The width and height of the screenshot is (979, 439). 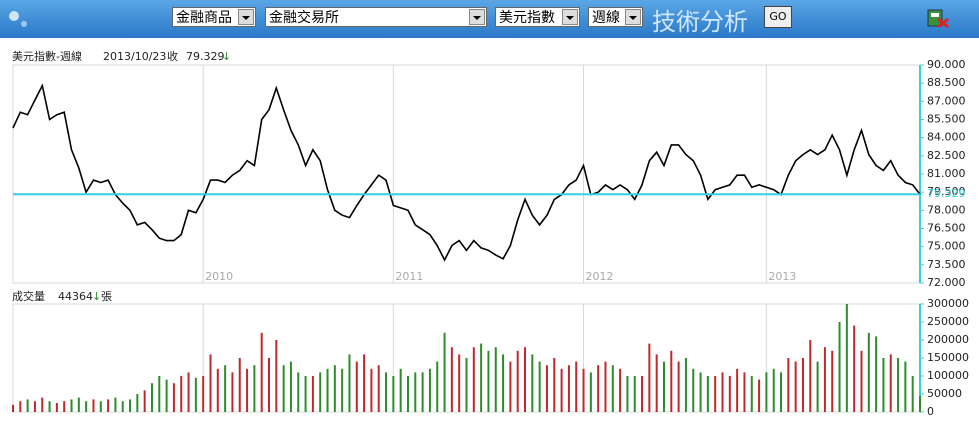 I want to click on y-tick-label: 79.500, so click(x=946, y=191).